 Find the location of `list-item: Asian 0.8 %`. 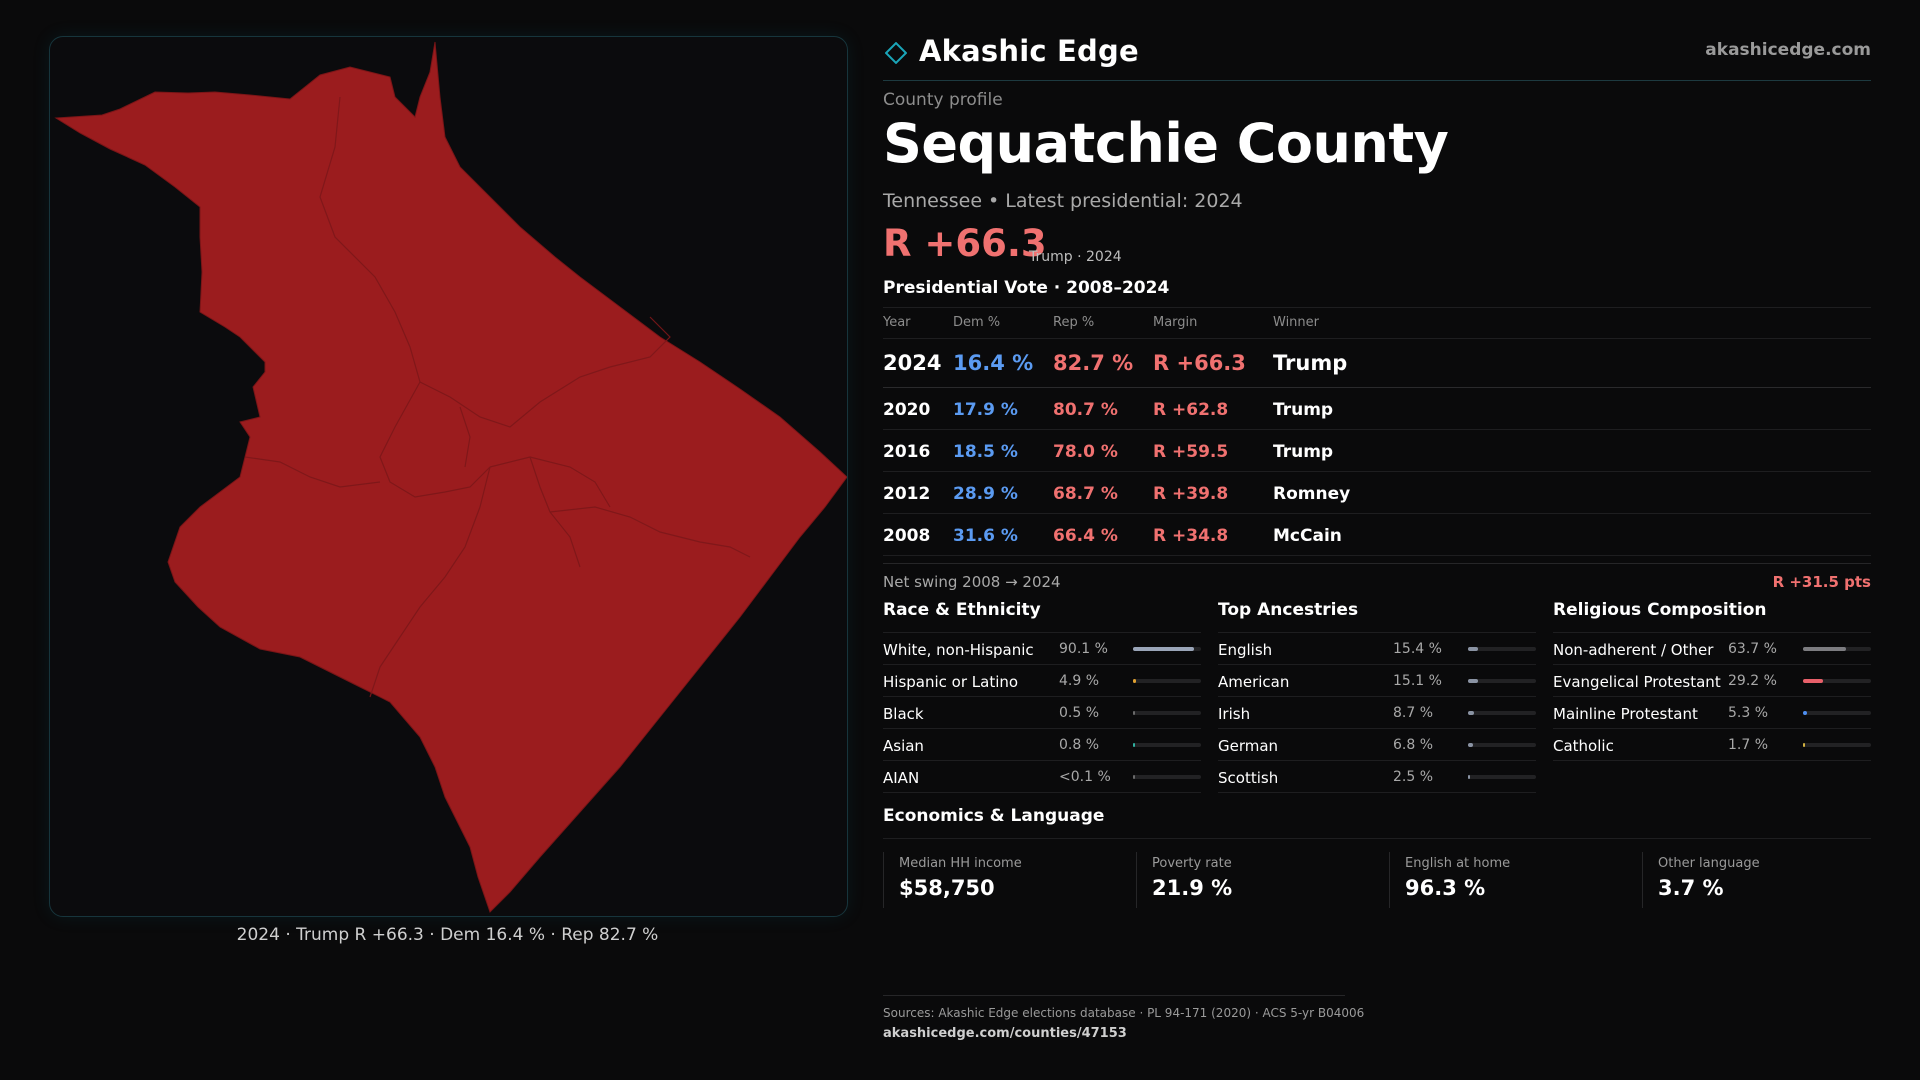

list-item: Asian 0.8 % is located at coordinates (1042, 745).